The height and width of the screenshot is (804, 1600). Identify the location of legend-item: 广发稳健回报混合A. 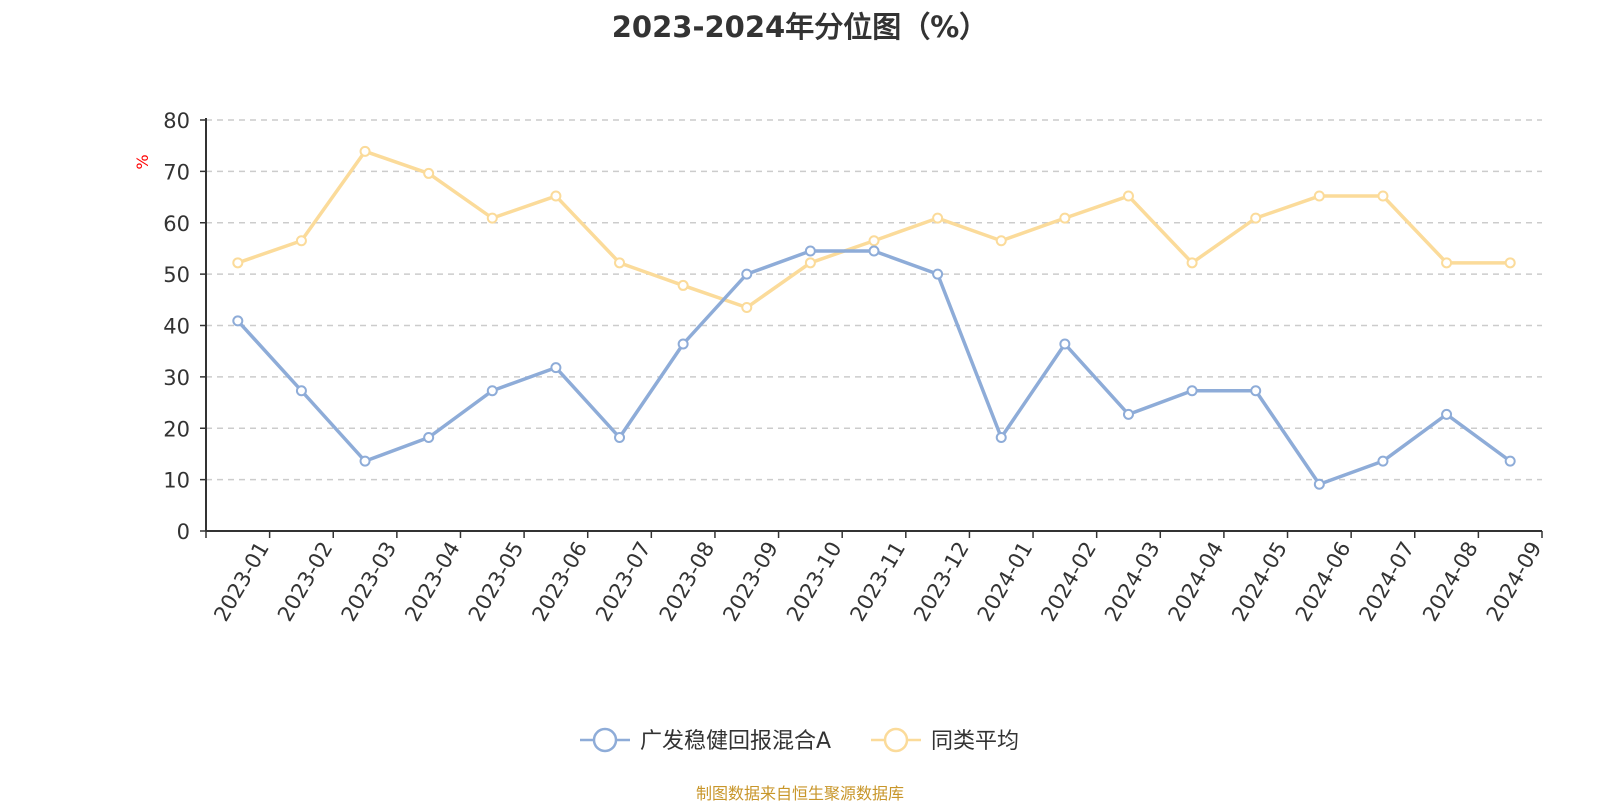
(705, 740).